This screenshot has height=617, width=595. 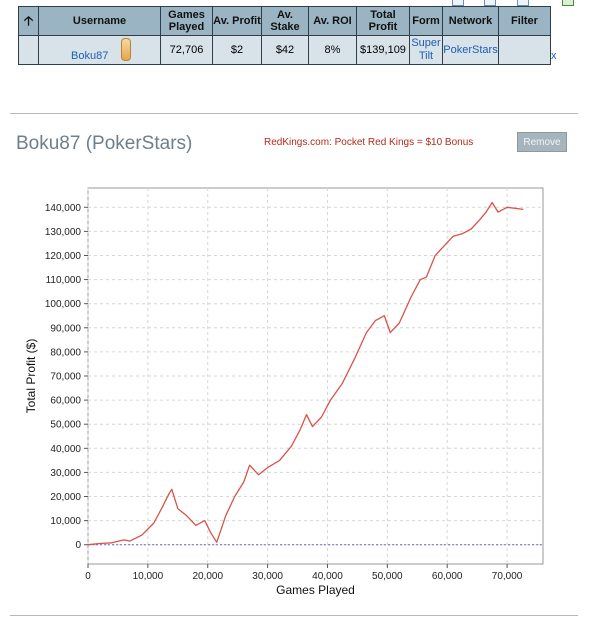 I want to click on header-total-profit: Total Profit, so click(x=383, y=21).